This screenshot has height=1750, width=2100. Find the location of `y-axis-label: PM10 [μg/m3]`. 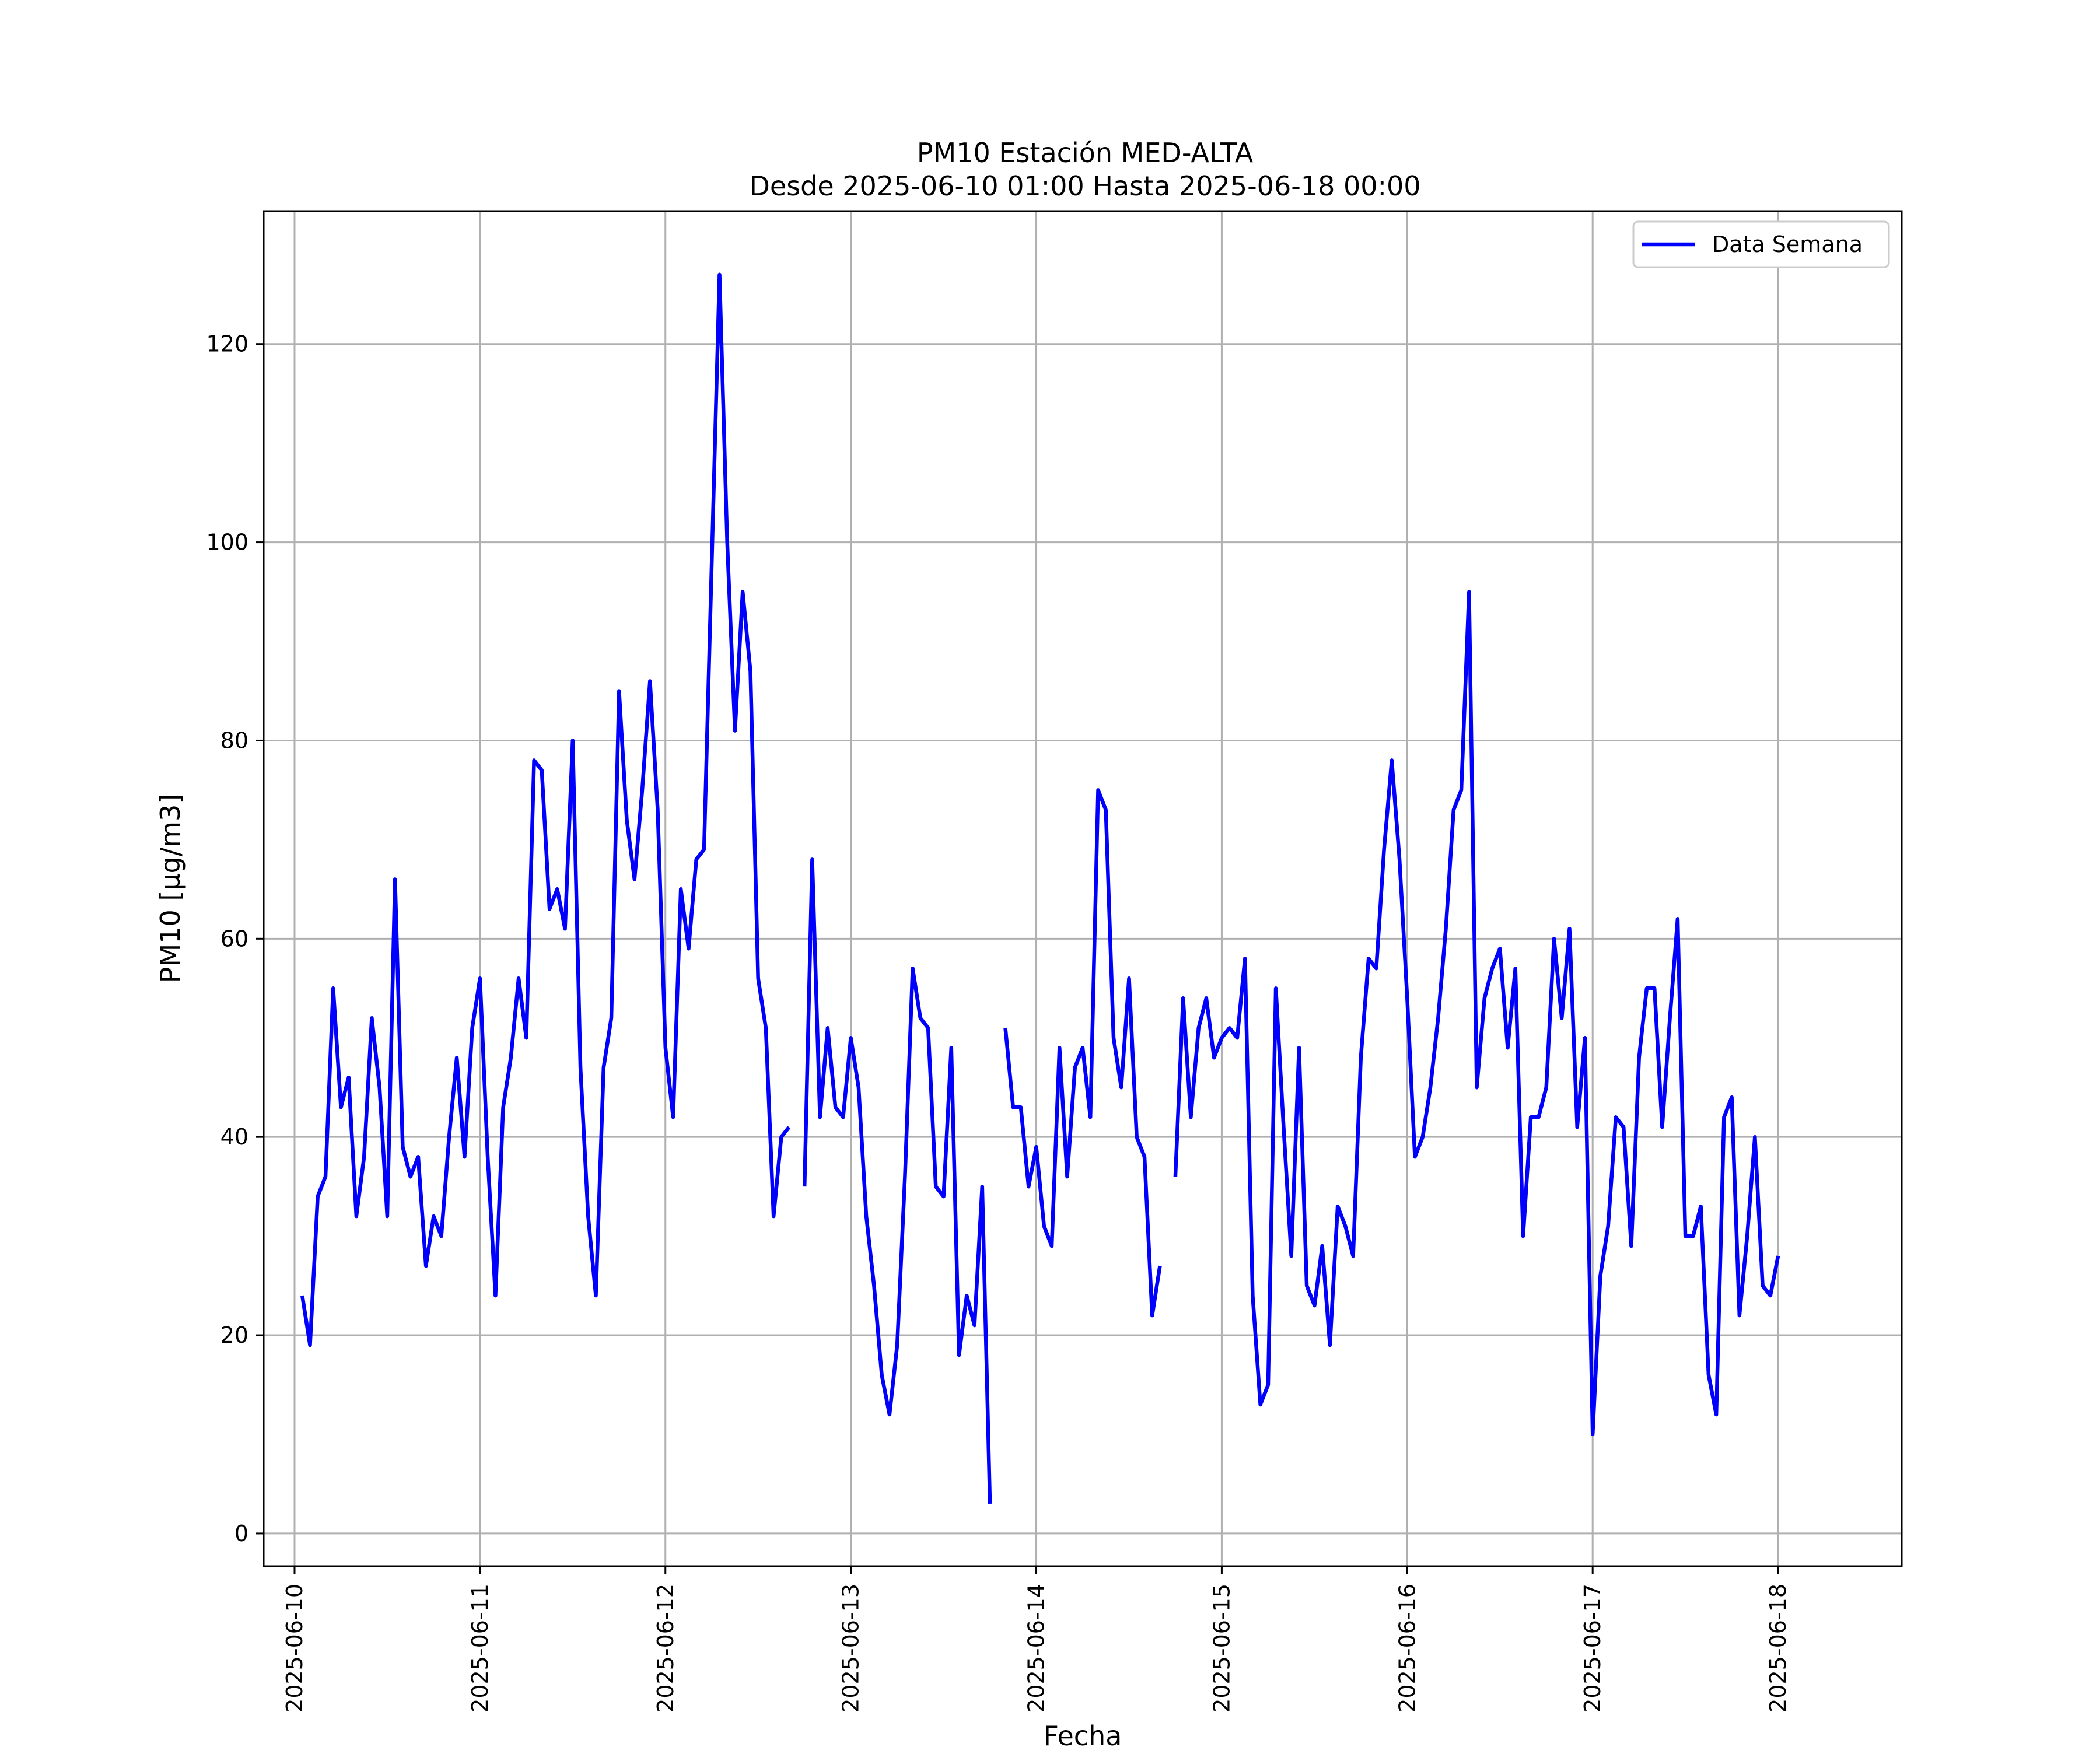

y-axis-label: PM10 [μg/m3] is located at coordinates (170, 889).